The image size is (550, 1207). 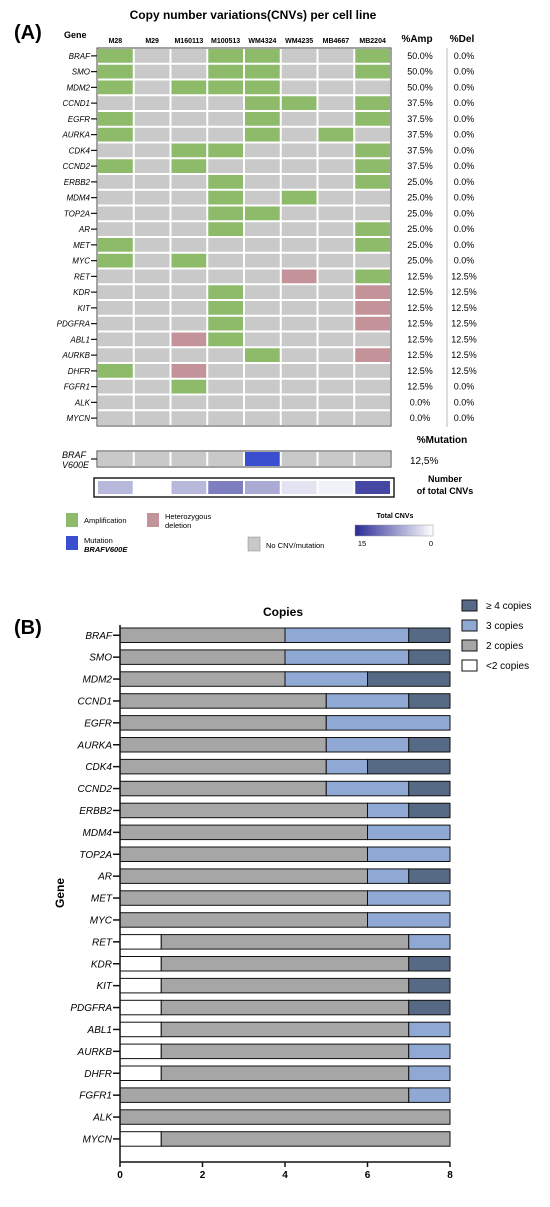 I want to click on cell-ccnd2-m28, so click(x=115, y=166).